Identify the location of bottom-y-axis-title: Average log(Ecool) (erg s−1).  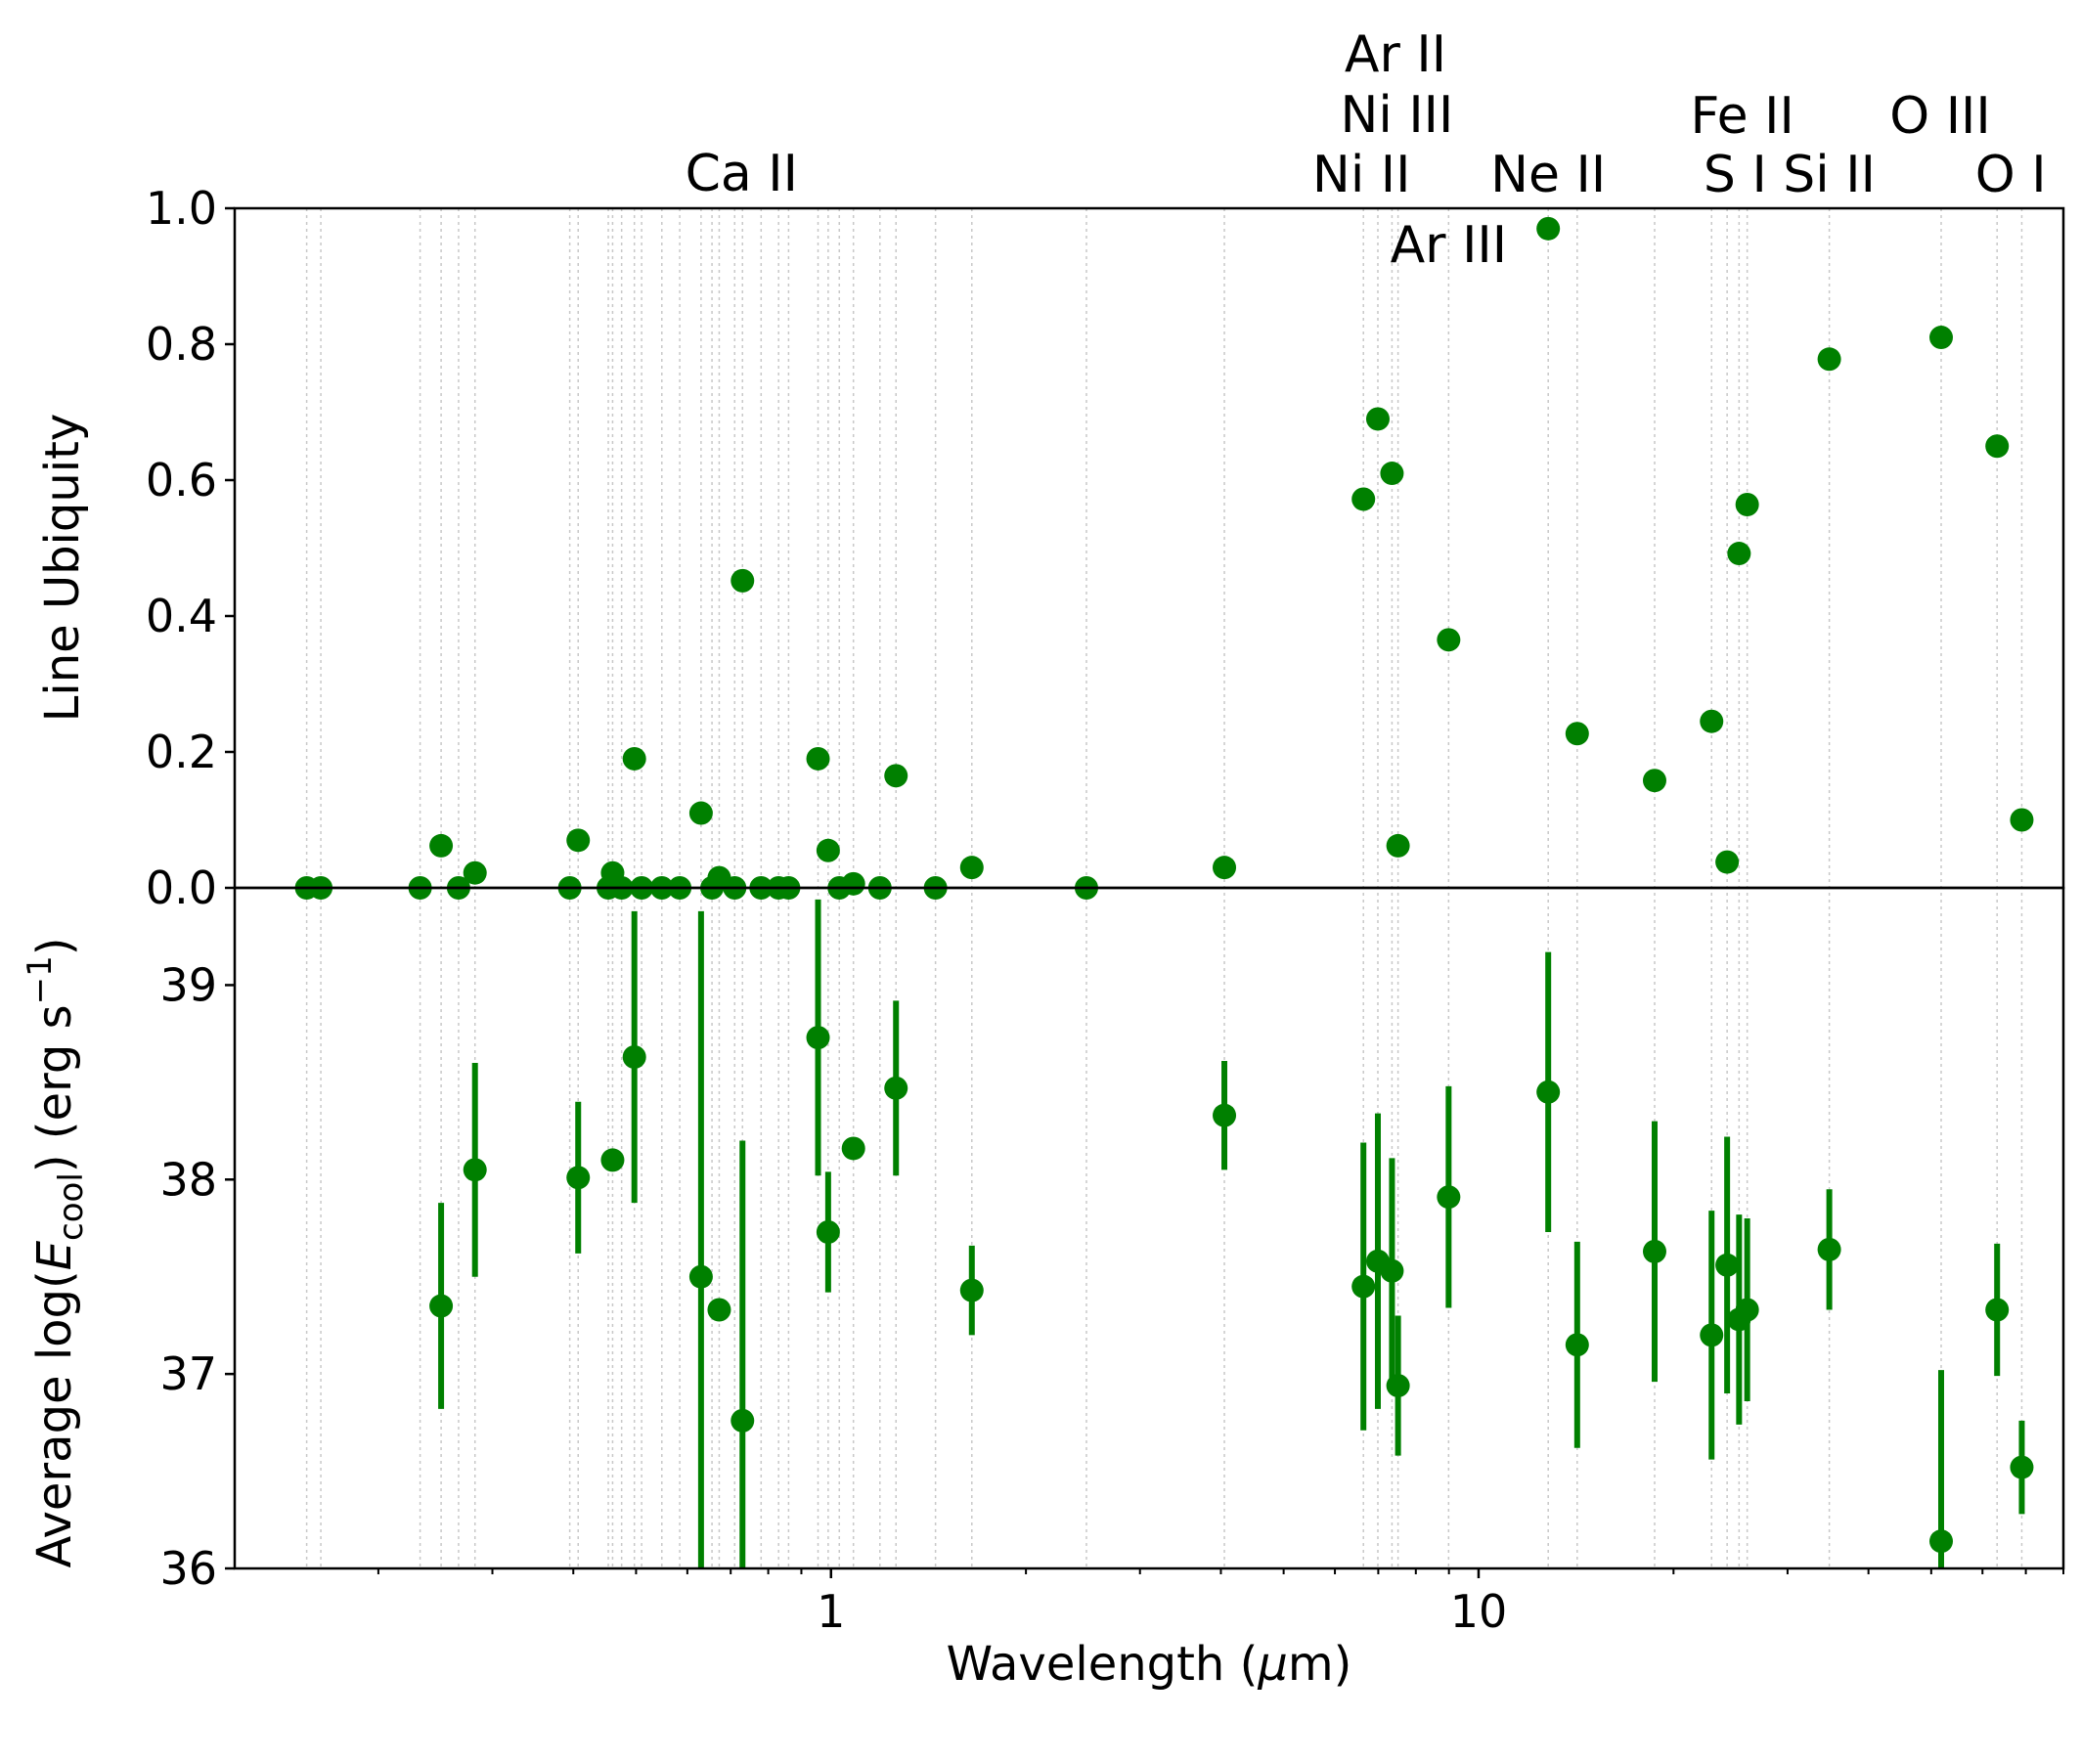
(56, 1252).